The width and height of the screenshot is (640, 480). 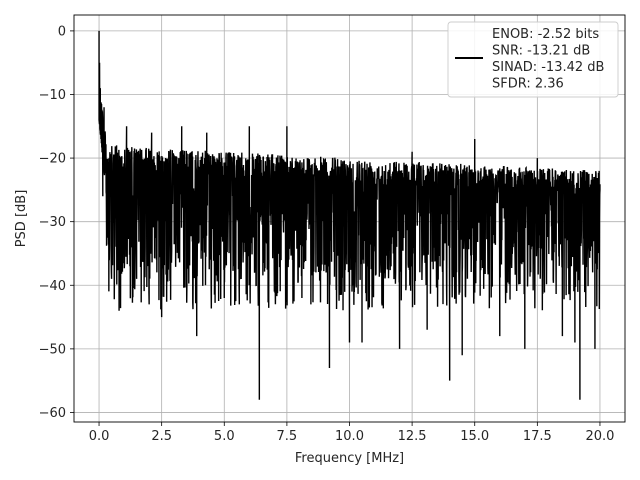 What do you see at coordinates (474, 436) in the screenshot?
I see `x-tick-label-6: 15.0` at bounding box center [474, 436].